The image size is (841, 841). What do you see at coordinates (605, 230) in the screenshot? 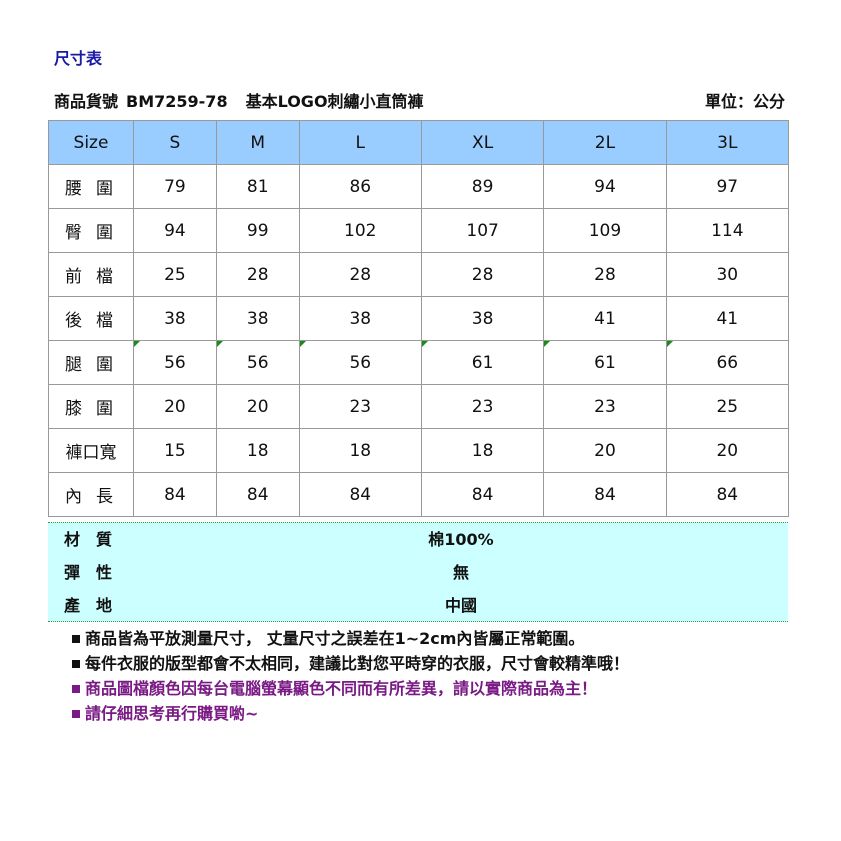
I see `table-cell: 109` at bounding box center [605, 230].